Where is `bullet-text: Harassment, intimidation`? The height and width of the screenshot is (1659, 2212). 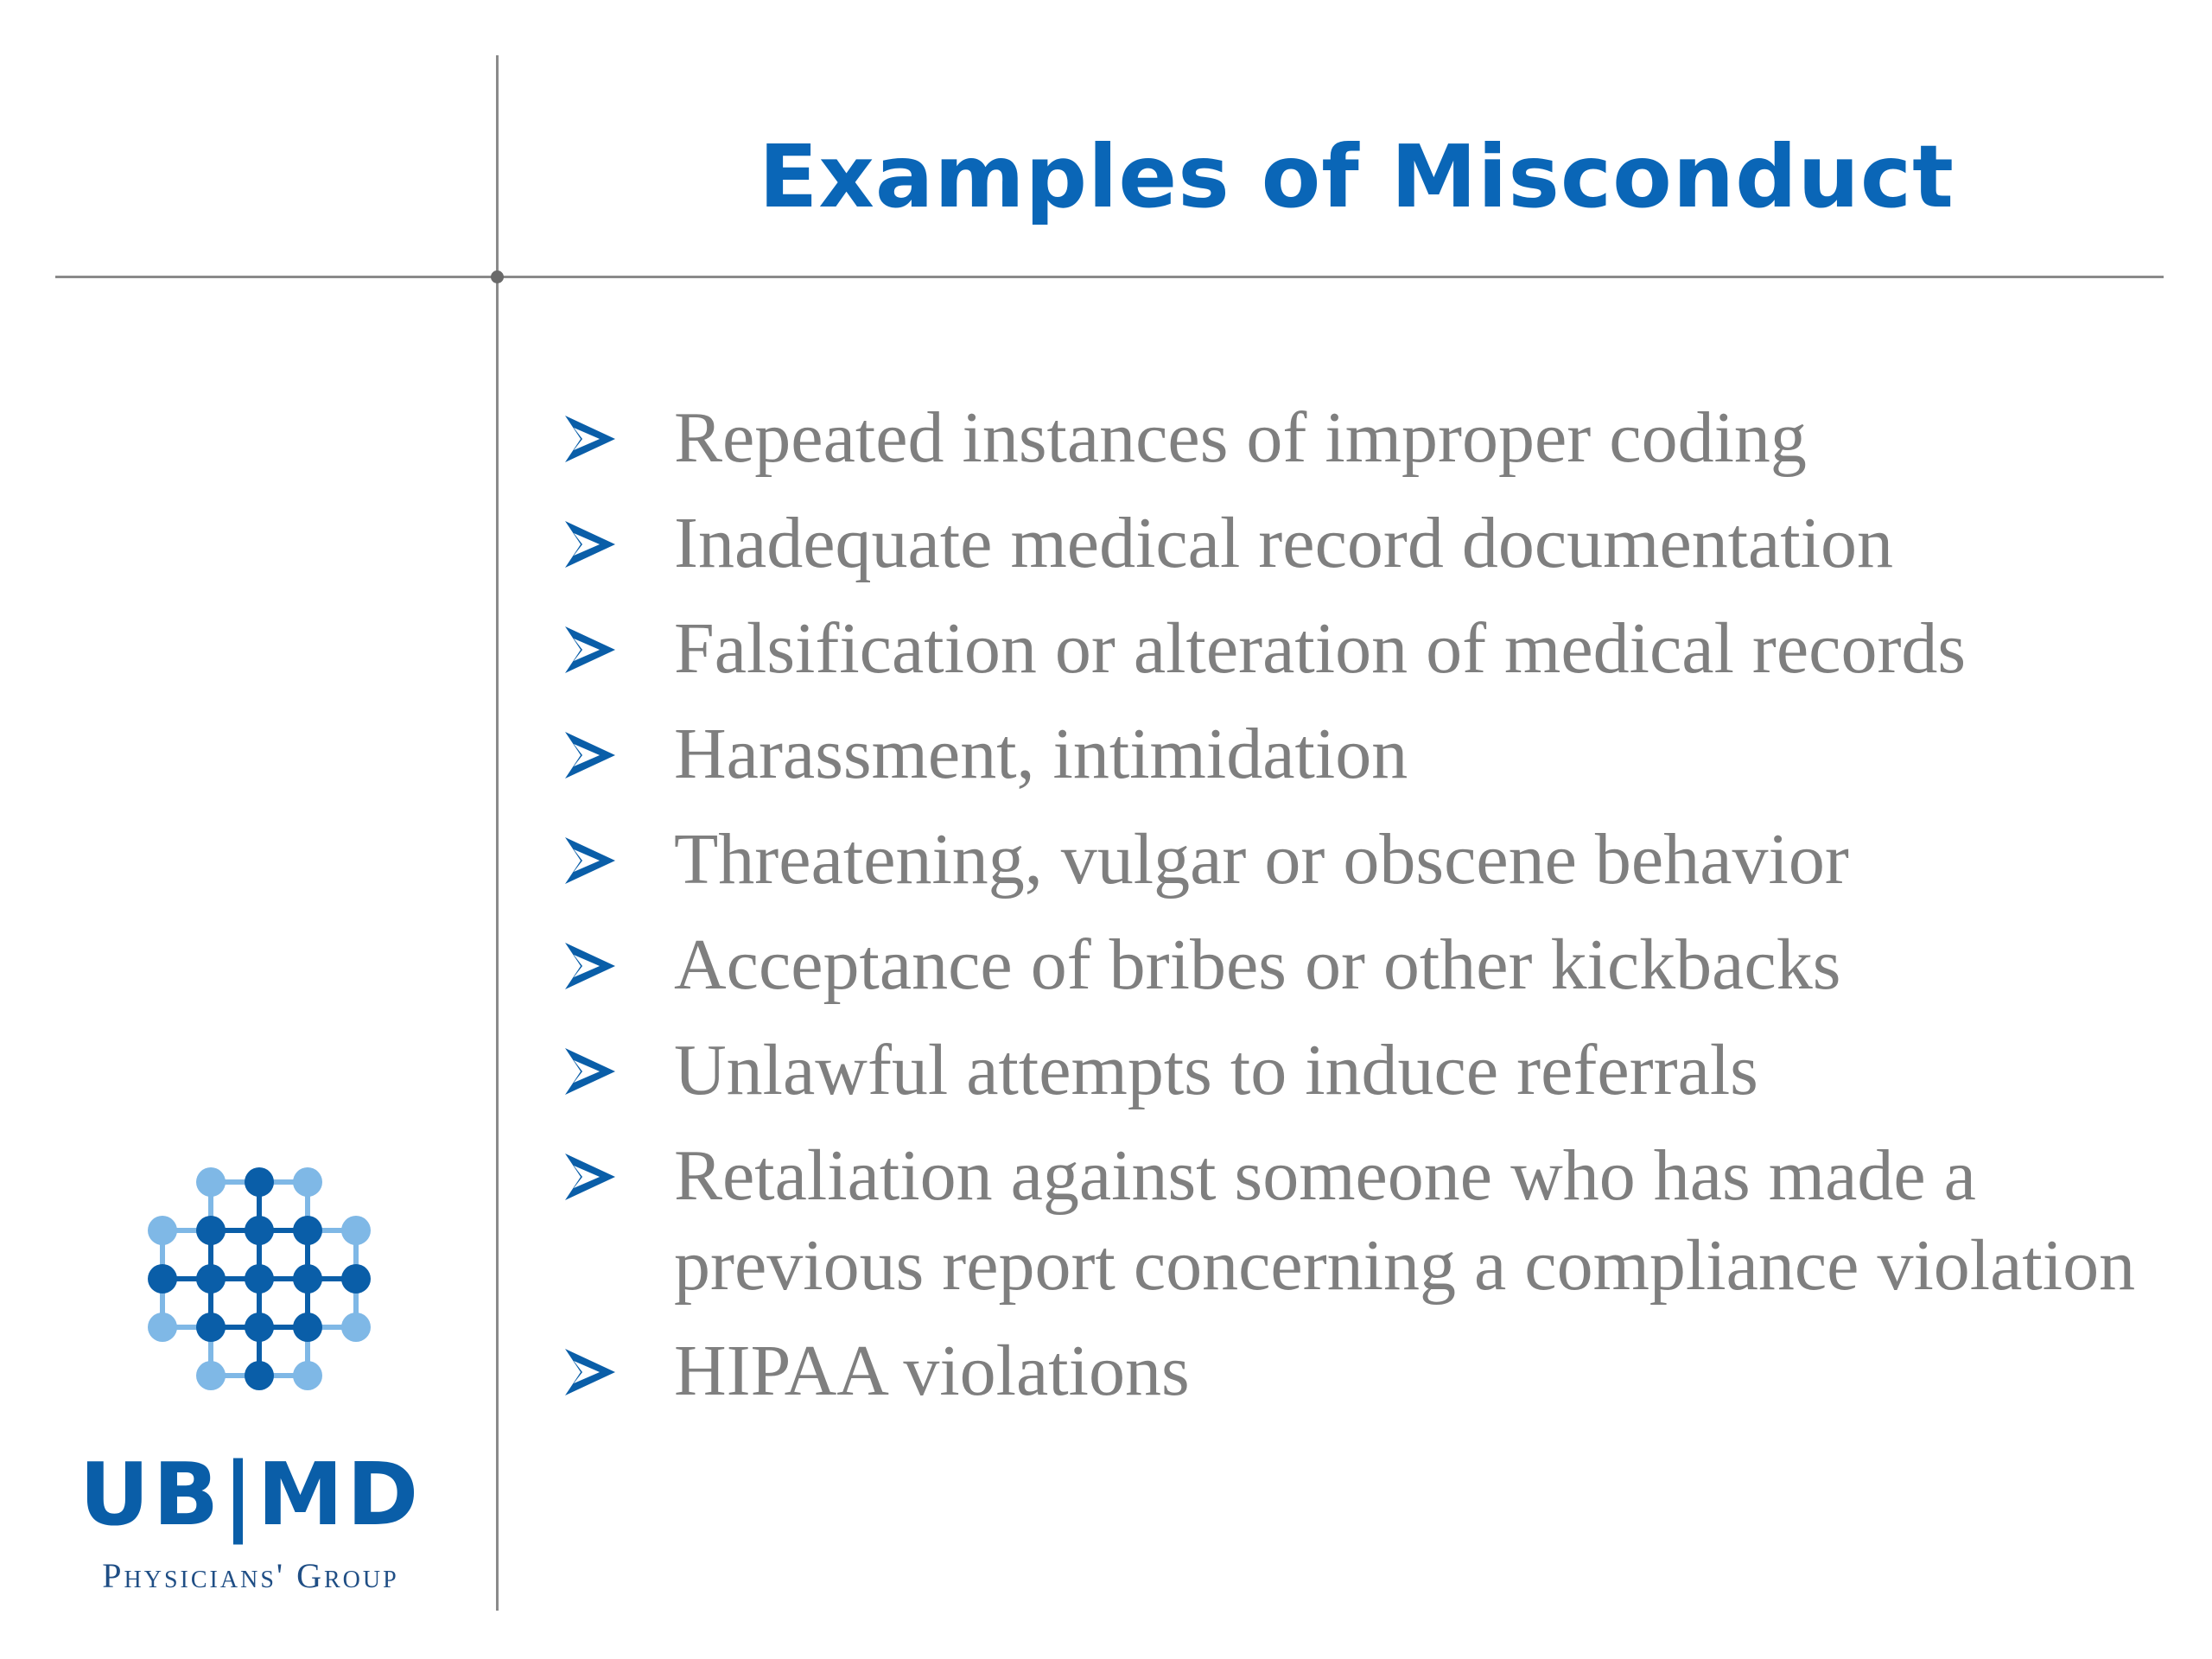 bullet-text: Harassment, intimidation is located at coordinates (1041, 754).